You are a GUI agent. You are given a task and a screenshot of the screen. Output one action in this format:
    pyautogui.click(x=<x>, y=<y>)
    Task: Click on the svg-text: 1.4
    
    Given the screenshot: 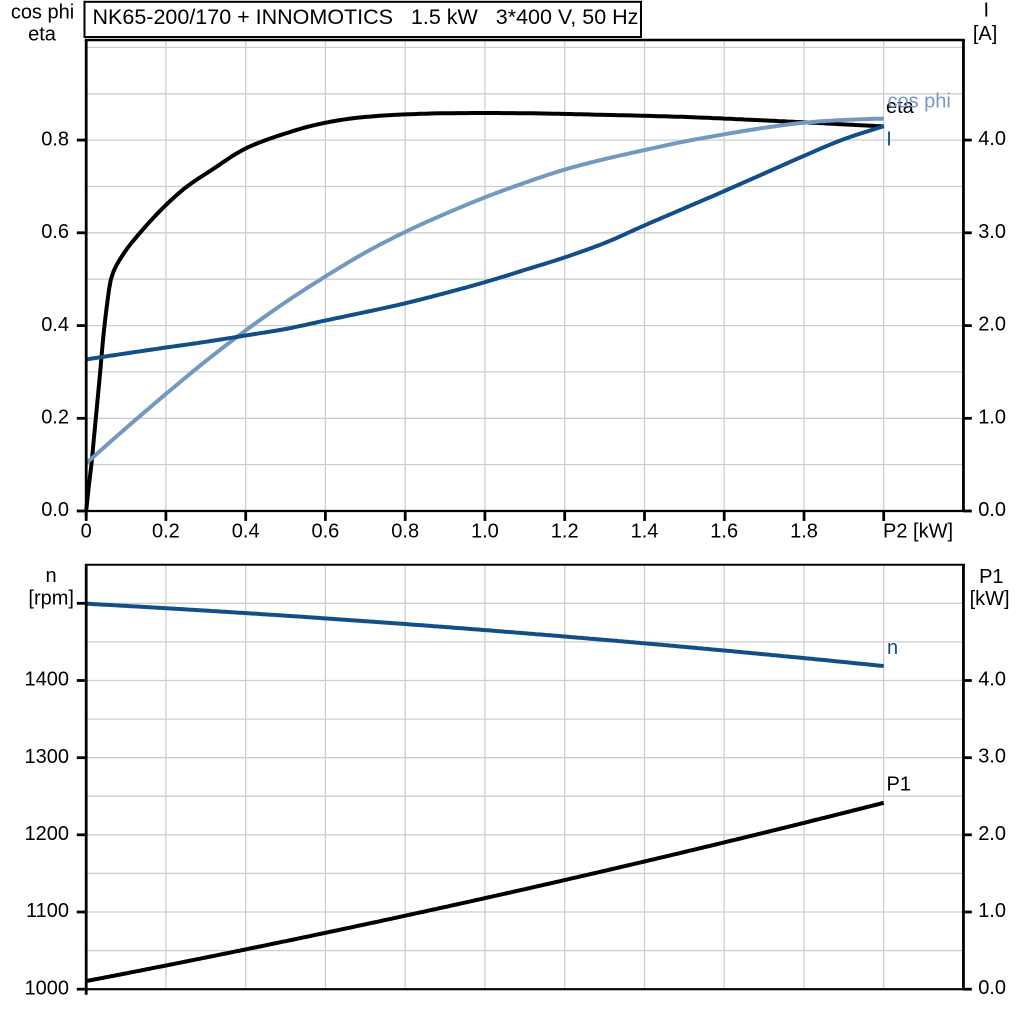 What is the action you would take?
    pyautogui.click(x=645, y=531)
    